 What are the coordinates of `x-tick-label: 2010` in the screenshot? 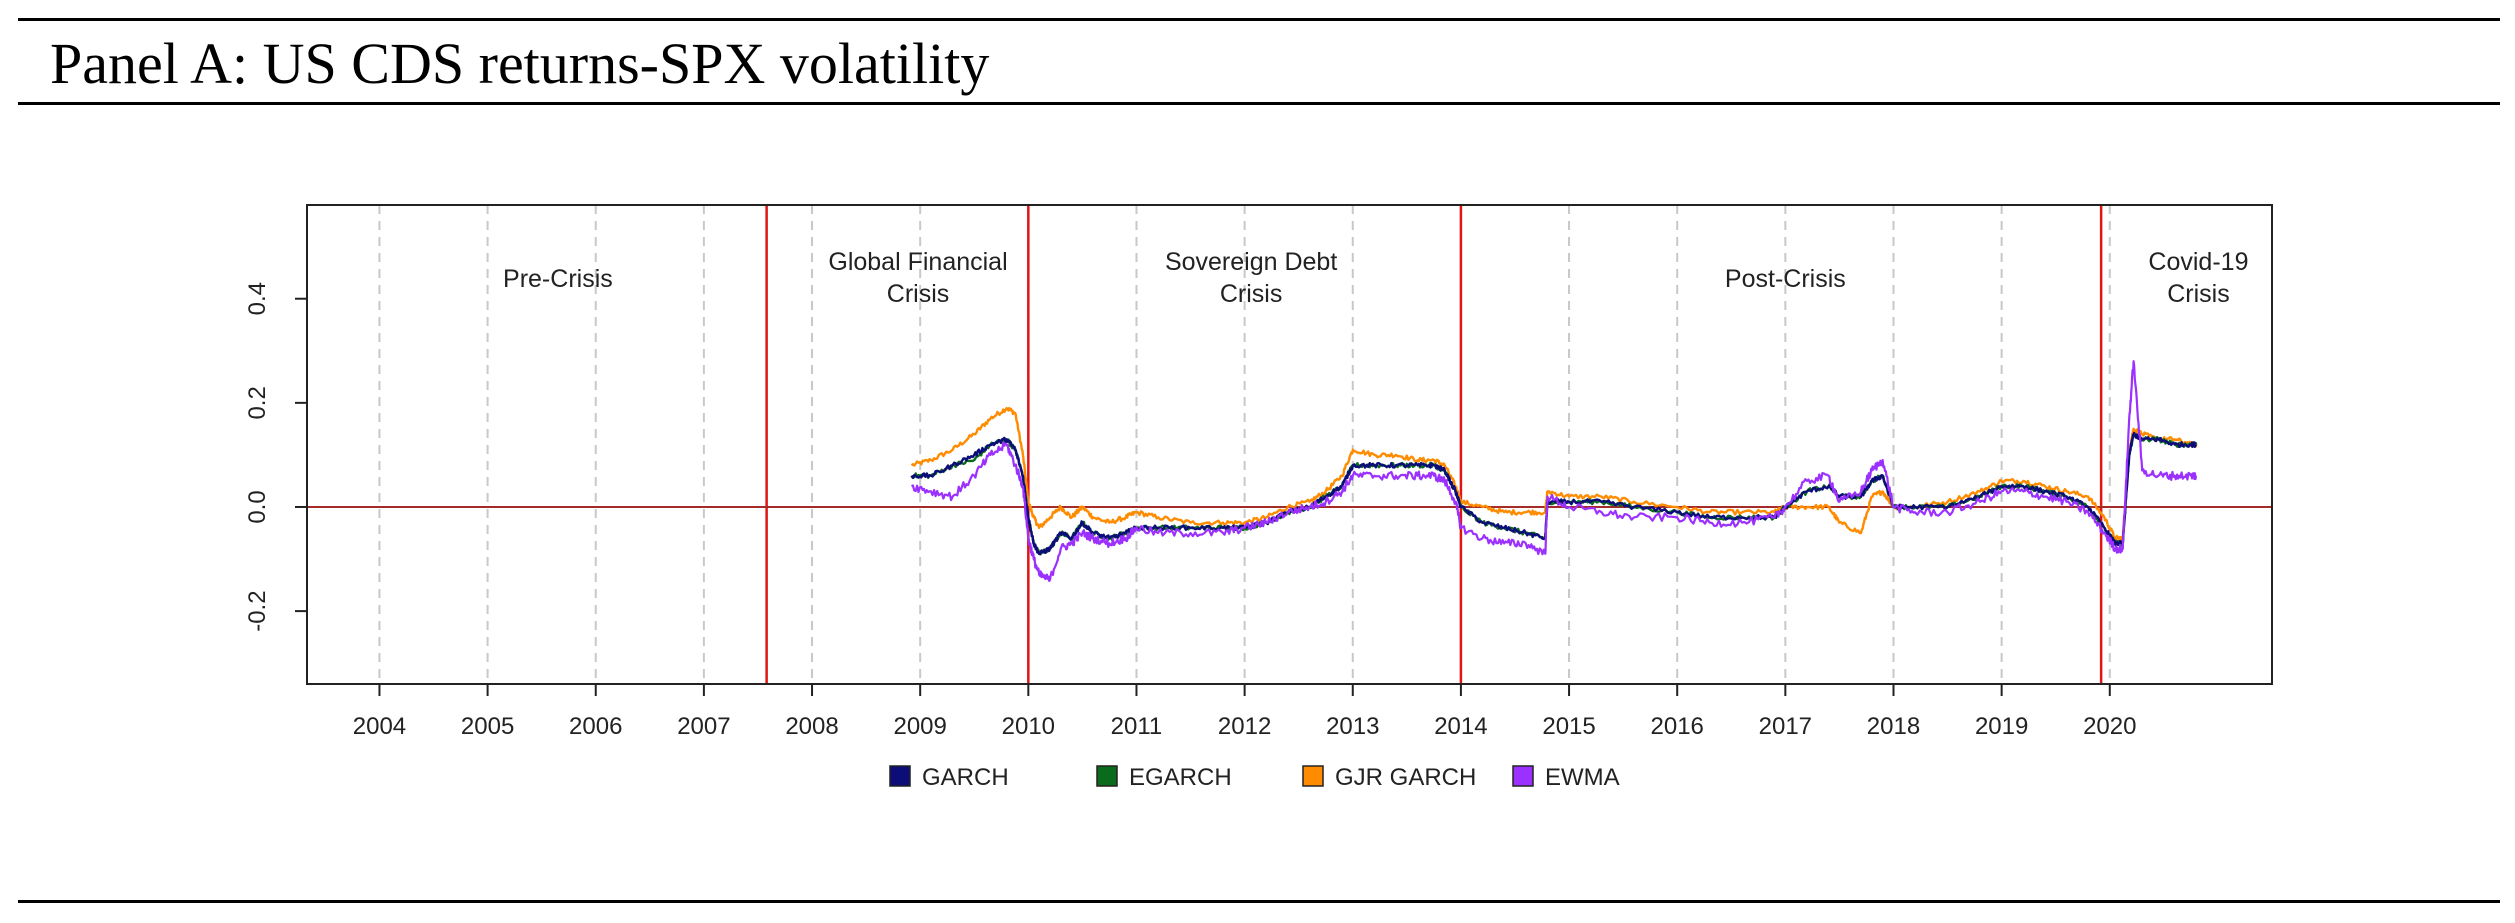 It's located at (1028, 726).